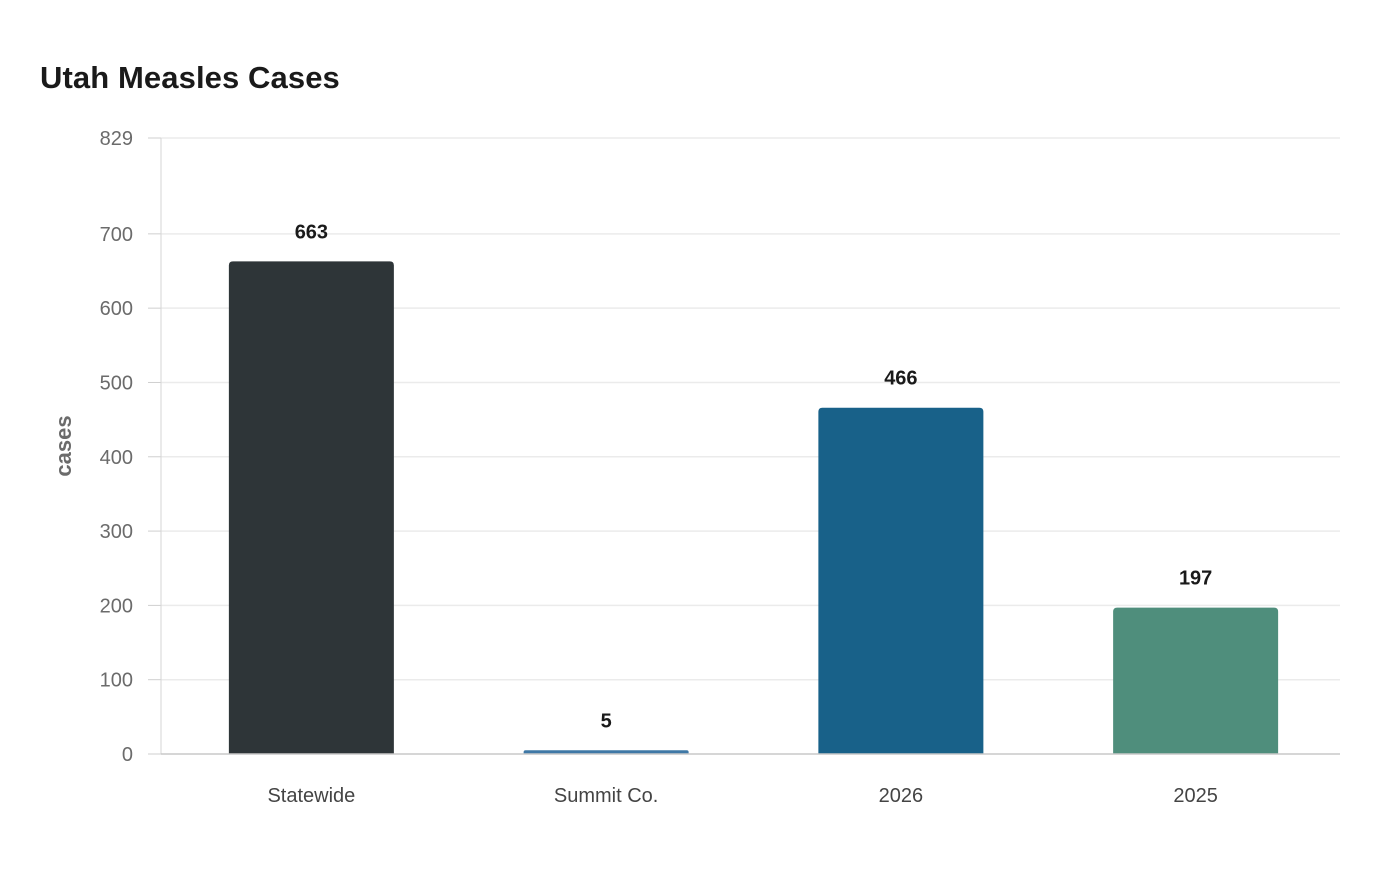 The image size is (1400, 880). What do you see at coordinates (116, 458) in the screenshot?
I see `y-tick-label: 400` at bounding box center [116, 458].